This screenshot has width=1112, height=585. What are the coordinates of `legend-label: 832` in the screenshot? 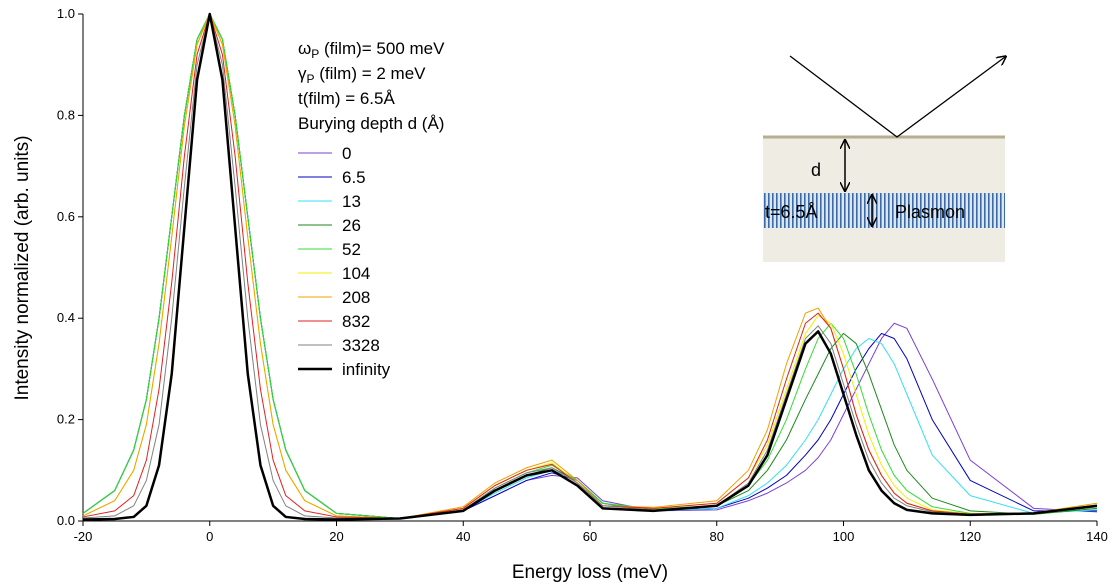 It's located at (356, 321).